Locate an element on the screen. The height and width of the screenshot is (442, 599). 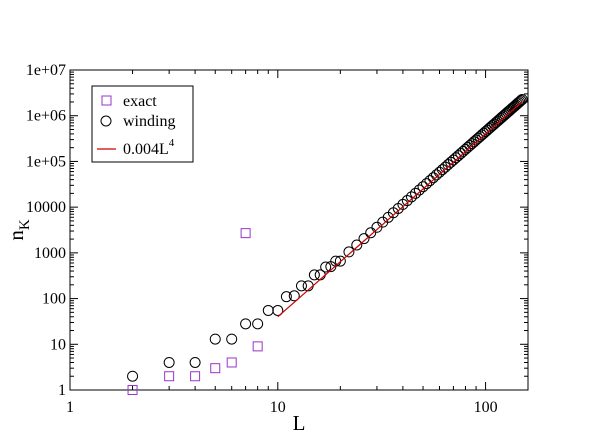
legend-label-fit-exponent: 4 is located at coordinates (172, 143).